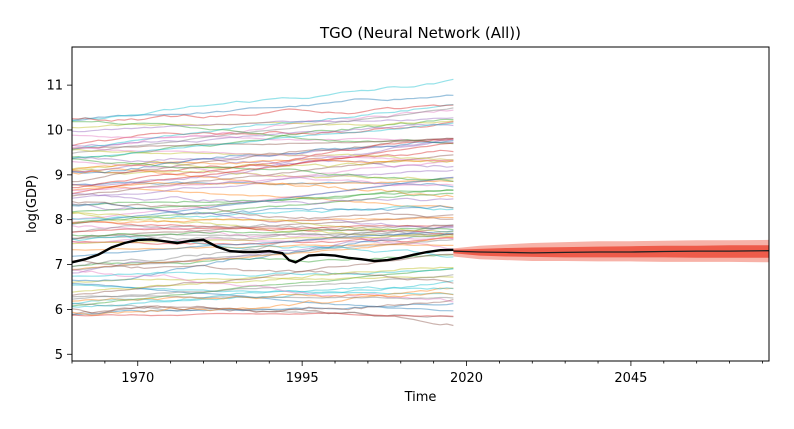 The width and height of the screenshot is (794, 429). I want to click on y-tick-label: 7, so click(59, 265).